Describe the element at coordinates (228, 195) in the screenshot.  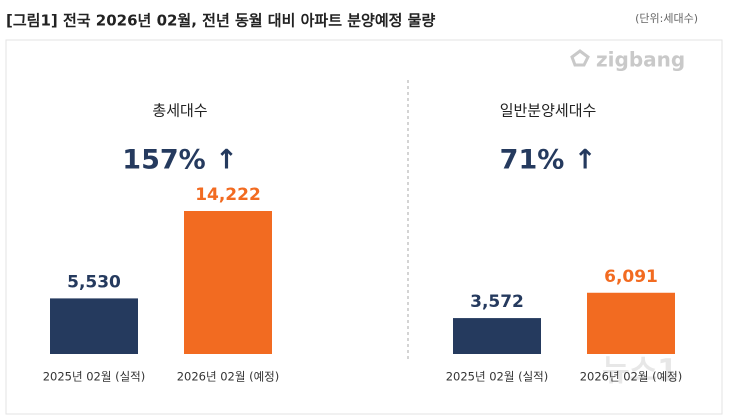
I see `value-label: 14,222` at that location.